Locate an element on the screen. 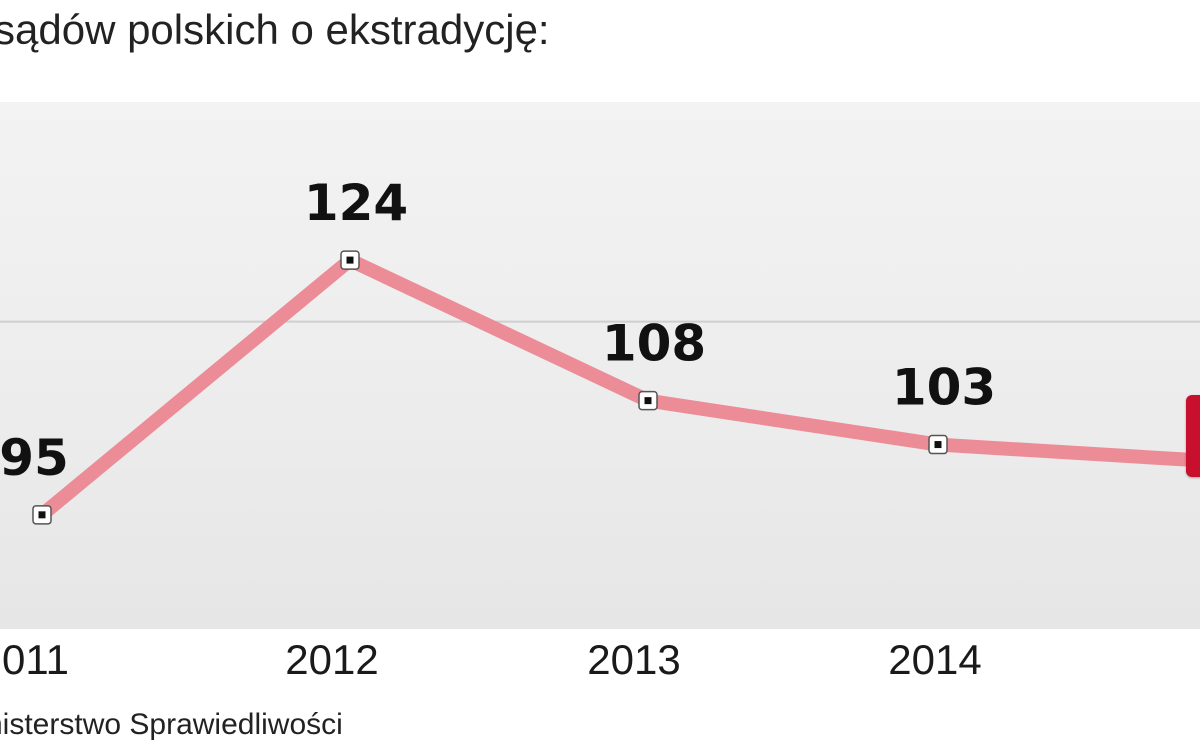 This screenshot has width=1200, height=750. data-label: 108 is located at coordinates (654, 344).